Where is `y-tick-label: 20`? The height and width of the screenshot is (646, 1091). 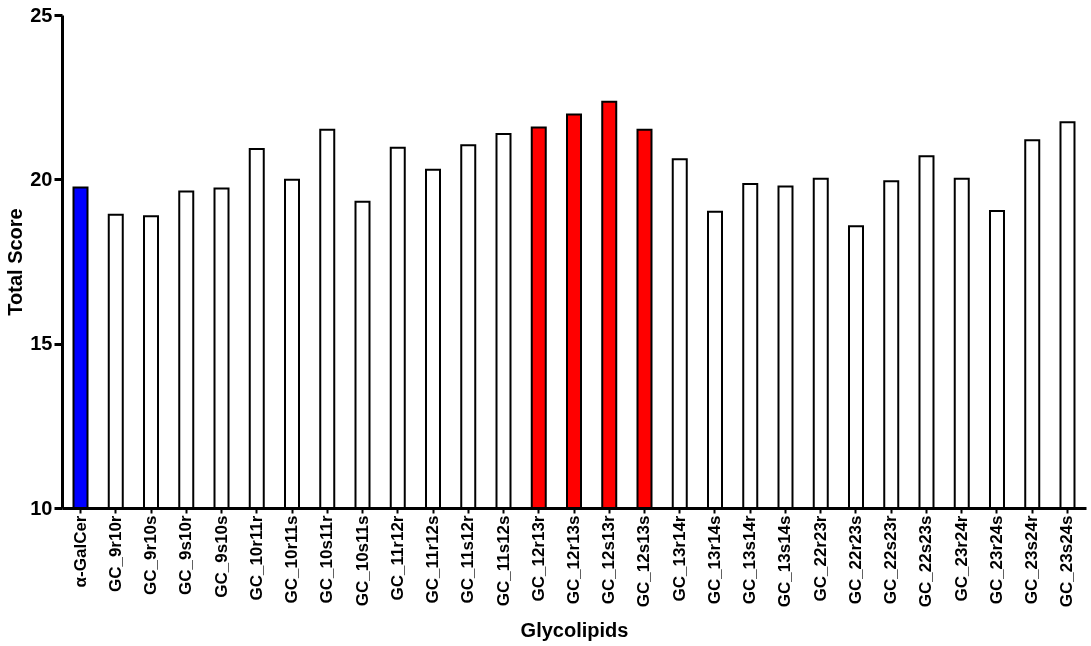
y-tick-label: 20 is located at coordinates (41, 178).